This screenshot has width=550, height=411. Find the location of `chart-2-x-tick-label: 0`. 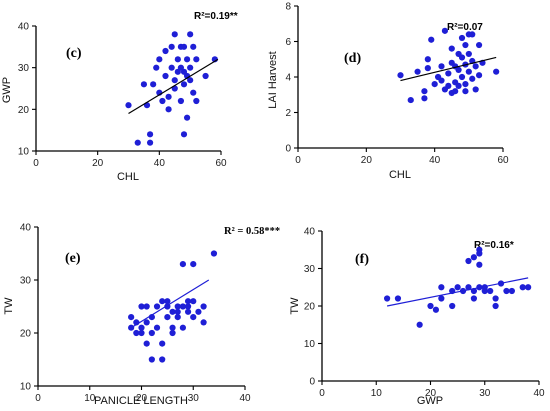

chart-2-x-tick-label: 0 is located at coordinates (38, 398).